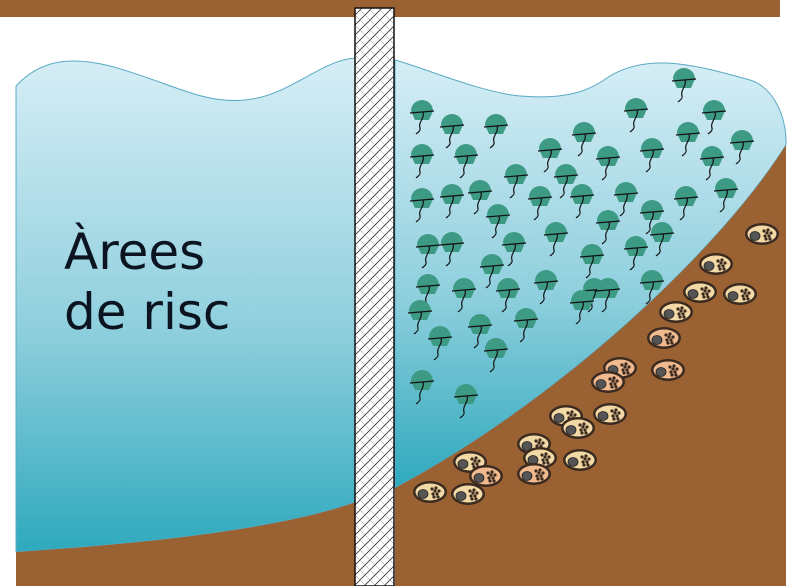 This screenshot has width=792, height=586. I want to click on hatched-barrier, so click(374, 296).